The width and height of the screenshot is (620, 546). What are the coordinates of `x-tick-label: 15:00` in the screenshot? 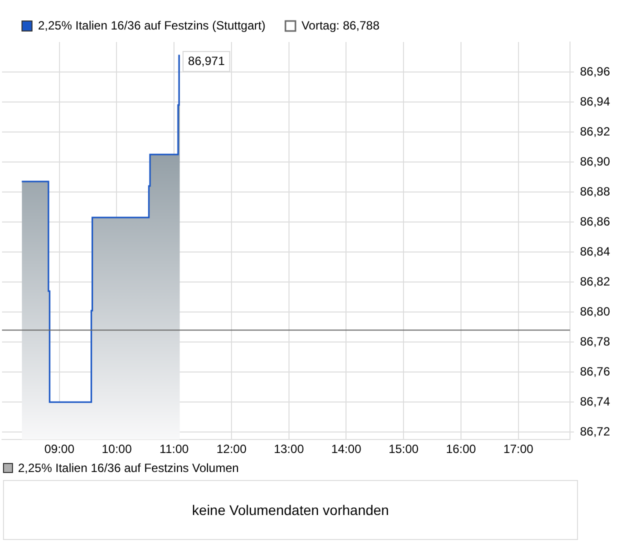 It's located at (403, 449).